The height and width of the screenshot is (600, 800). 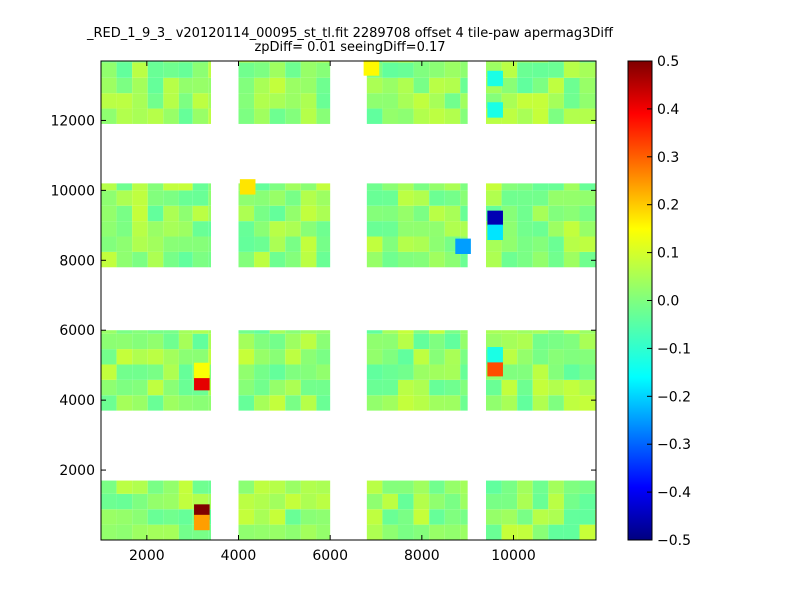 I want to click on x-tick-label: 4000, so click(x=239, y=556).